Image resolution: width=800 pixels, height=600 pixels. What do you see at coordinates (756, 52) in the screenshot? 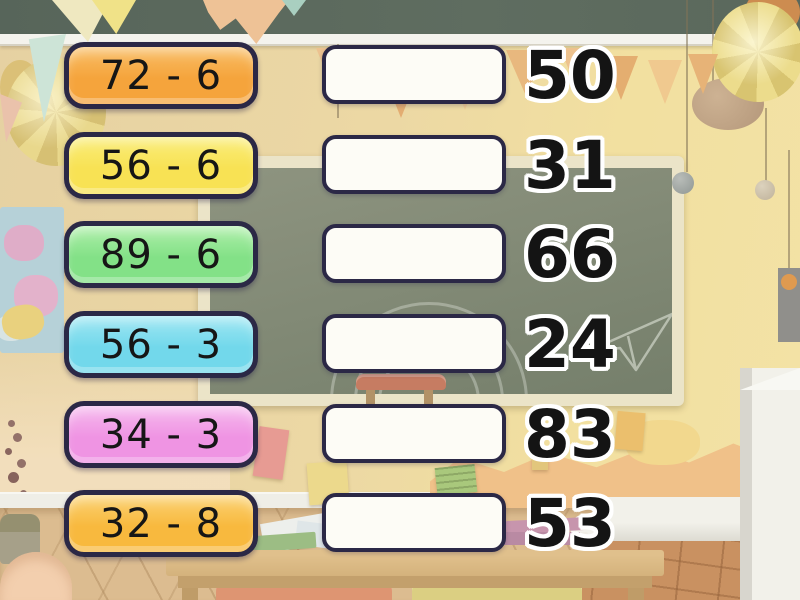
I see `paper-flower-pom-right` at bounding box center [756, 52].